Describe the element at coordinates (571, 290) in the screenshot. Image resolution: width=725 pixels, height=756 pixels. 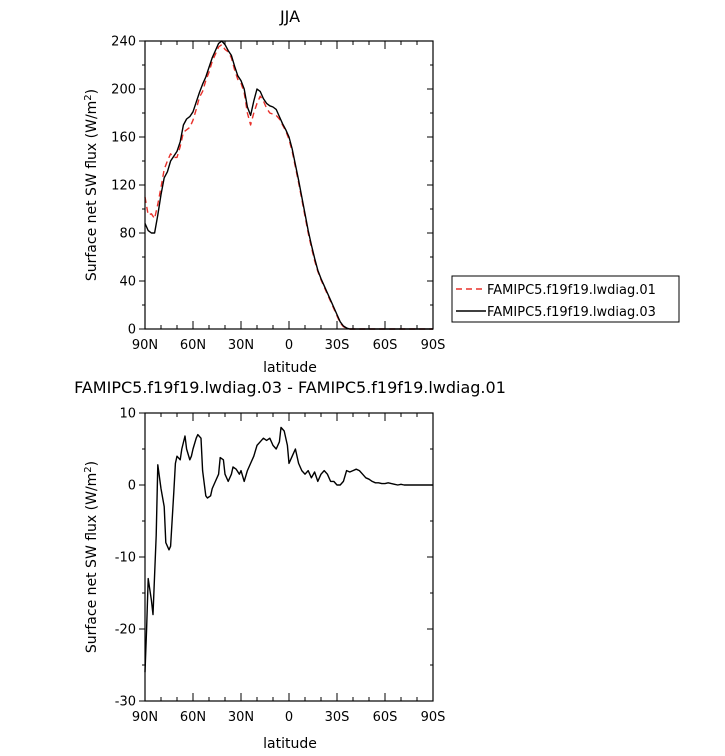
I see `legend-label-series-1: FAMIPC5.f19f19.lwdiag.01` at that location.